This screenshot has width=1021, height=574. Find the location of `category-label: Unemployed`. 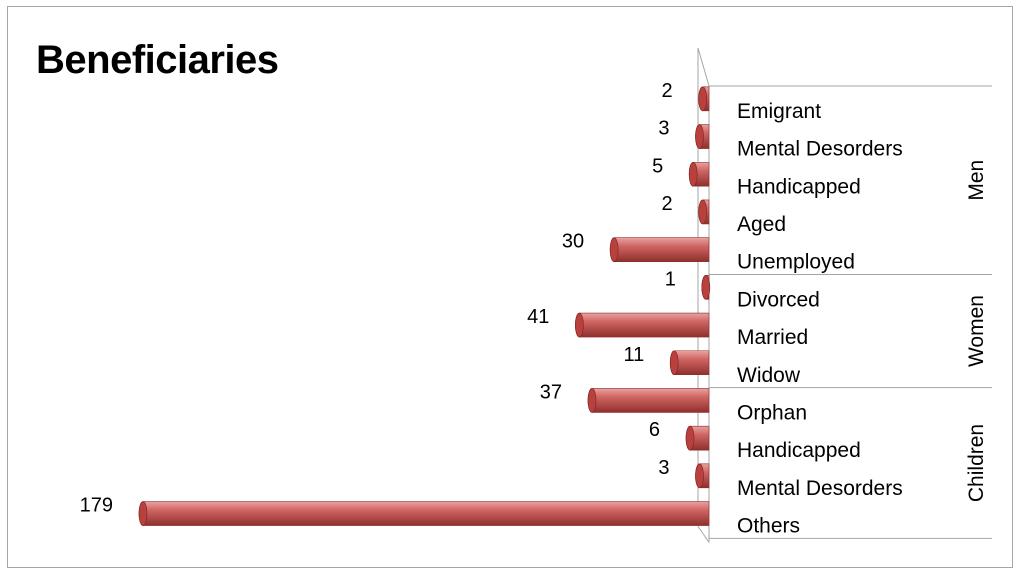

category-label: Unemployed is located at coordinates (796, 262).